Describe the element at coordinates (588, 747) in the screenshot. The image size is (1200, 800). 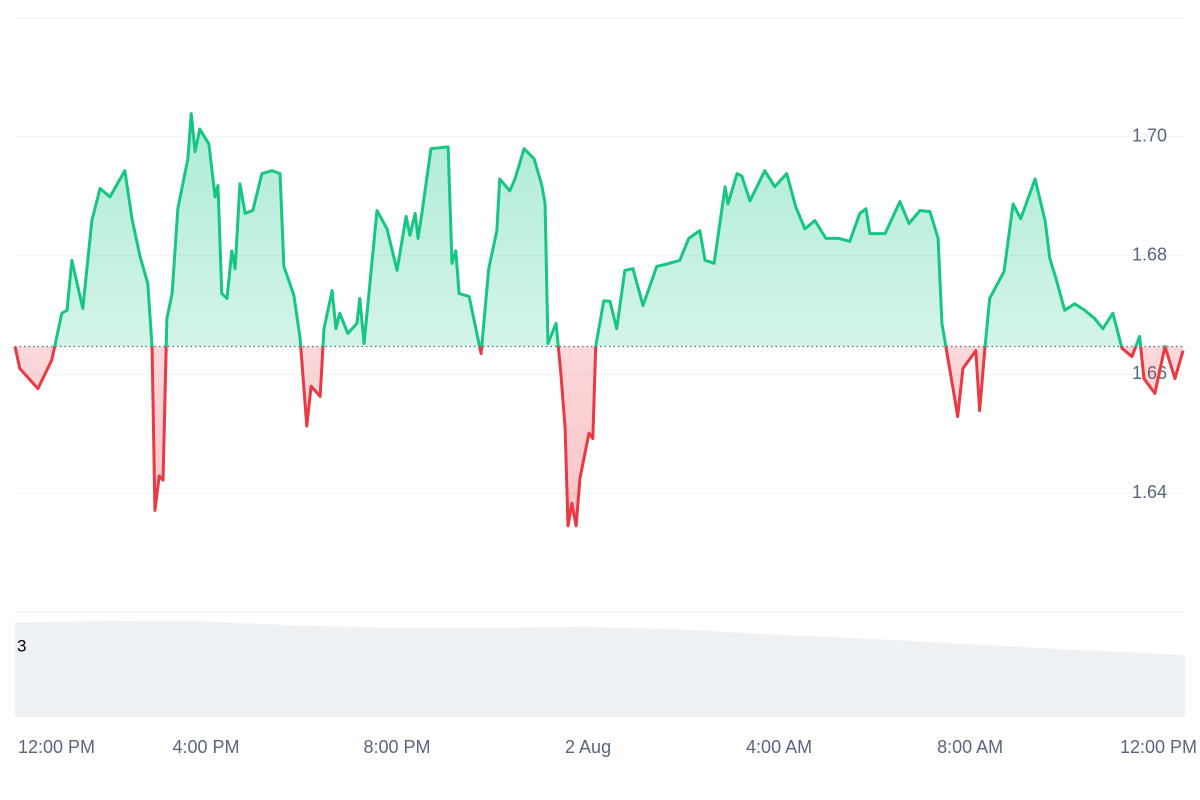
I see `x-tick-label: 2 Aug` at that location.